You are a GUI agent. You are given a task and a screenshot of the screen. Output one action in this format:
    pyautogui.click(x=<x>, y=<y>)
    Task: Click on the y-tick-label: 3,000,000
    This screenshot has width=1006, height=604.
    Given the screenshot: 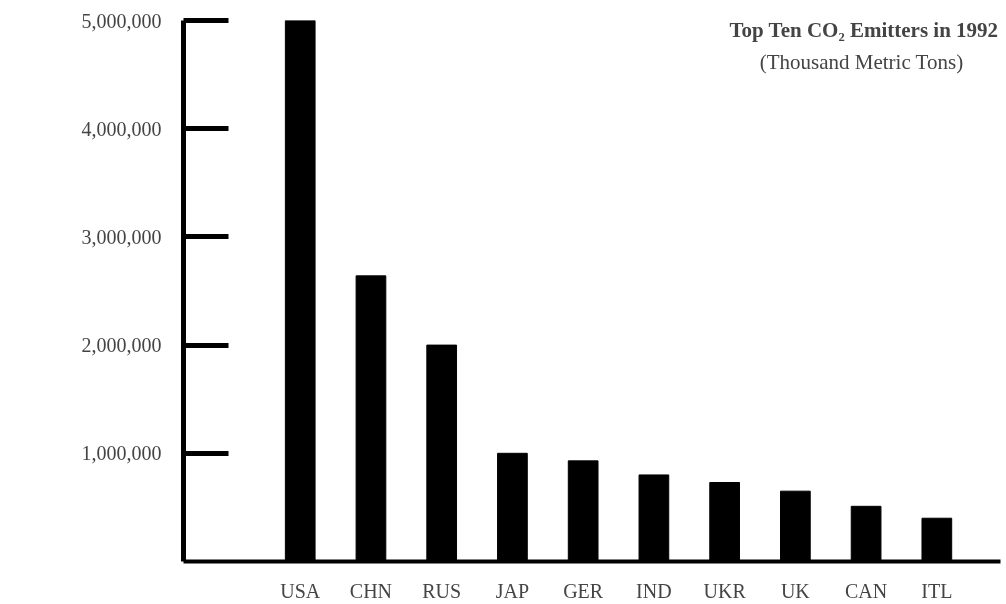 What is the action you would take?
    pyautogui.click(x=121, y=236)
    